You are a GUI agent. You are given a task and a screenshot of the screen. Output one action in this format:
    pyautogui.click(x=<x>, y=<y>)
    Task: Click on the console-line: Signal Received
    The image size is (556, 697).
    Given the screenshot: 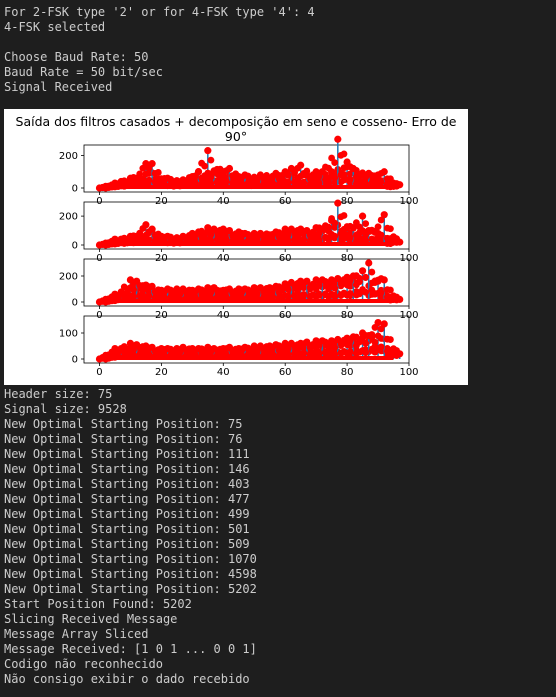 What is the action you would take?
    pyautogui.click(x=58, y=87)
    